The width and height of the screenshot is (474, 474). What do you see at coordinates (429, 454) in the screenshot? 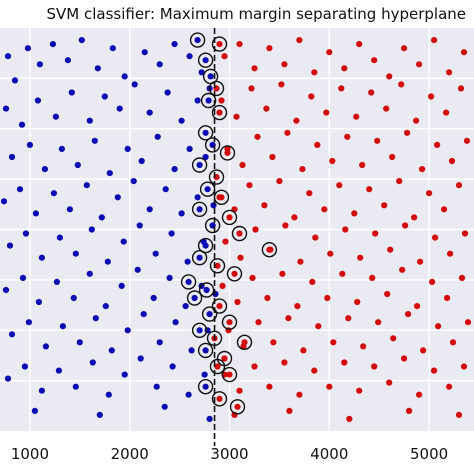
I see `x-tick-label-4: 5000` at bounding box center [429, 454].